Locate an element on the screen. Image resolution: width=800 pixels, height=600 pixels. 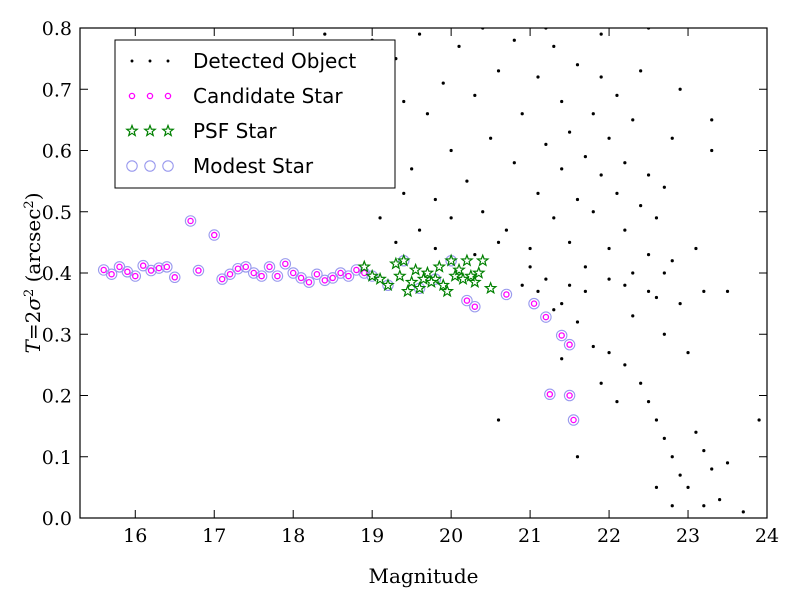
y-axis-label-part: = is located at coordinates (33, 331).